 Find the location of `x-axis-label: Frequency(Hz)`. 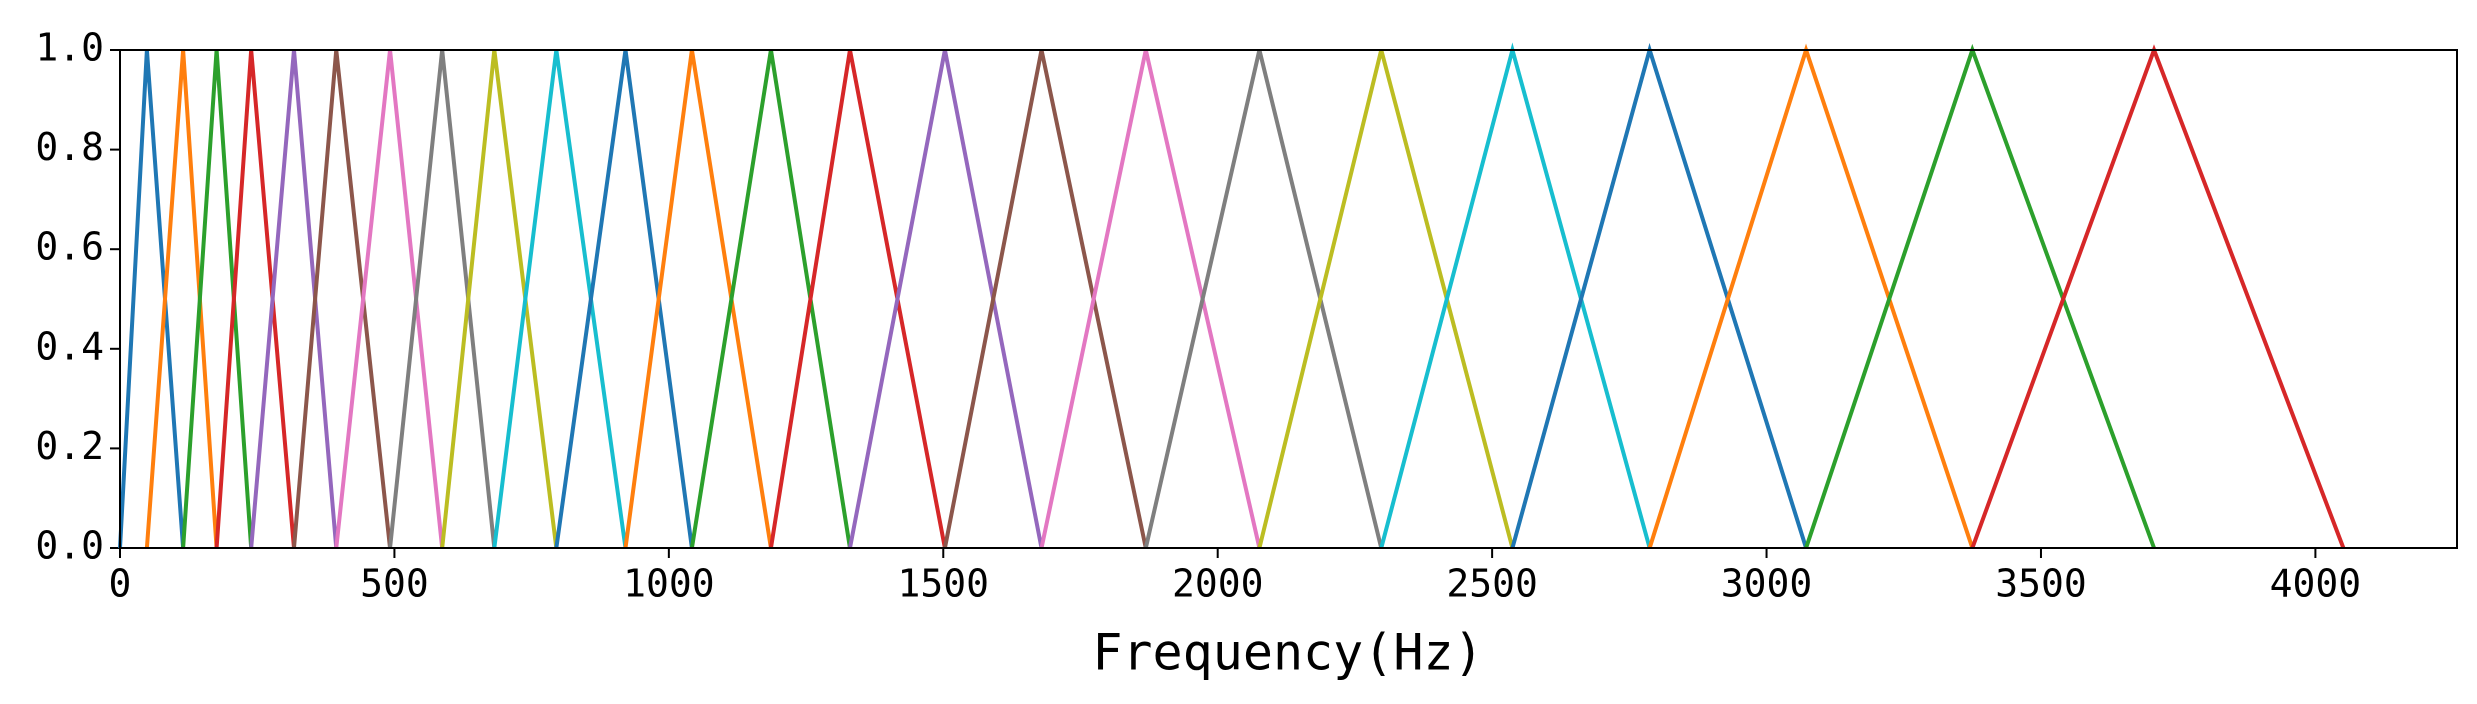

x-axis-label: Frequency(Hz) is located at coordinates (1287, 653).